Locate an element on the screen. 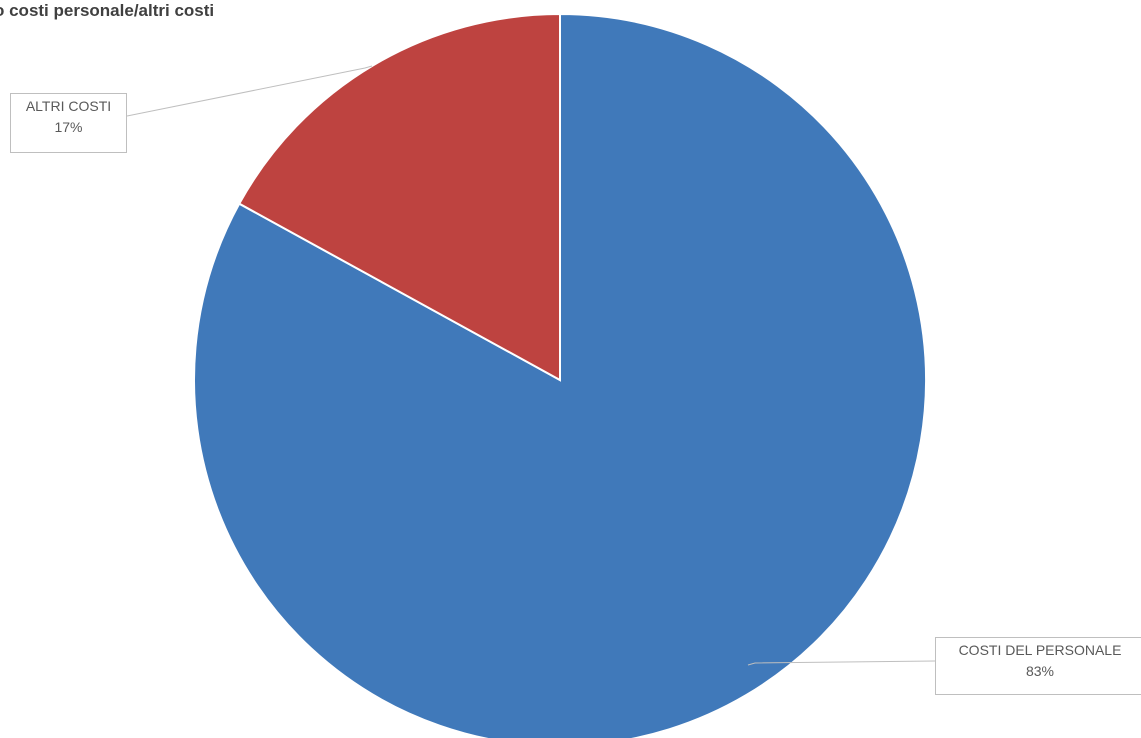 The width and height of the screenshot is (1141, 738). data-label-costi-del-personale: COSTI DEL PERSONALE 83% is located at coordinates (1038, 666).